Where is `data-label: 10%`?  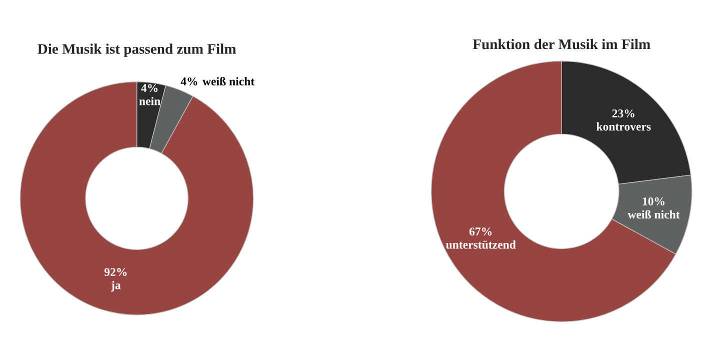
data-label: 10% is located at coordinates (653, 201).